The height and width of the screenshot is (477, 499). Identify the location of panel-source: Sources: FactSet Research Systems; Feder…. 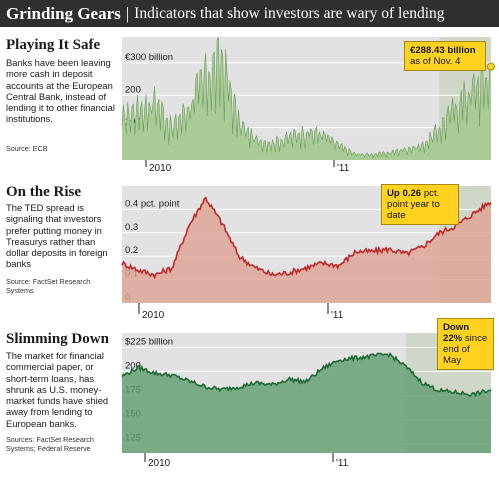
(50, 444).